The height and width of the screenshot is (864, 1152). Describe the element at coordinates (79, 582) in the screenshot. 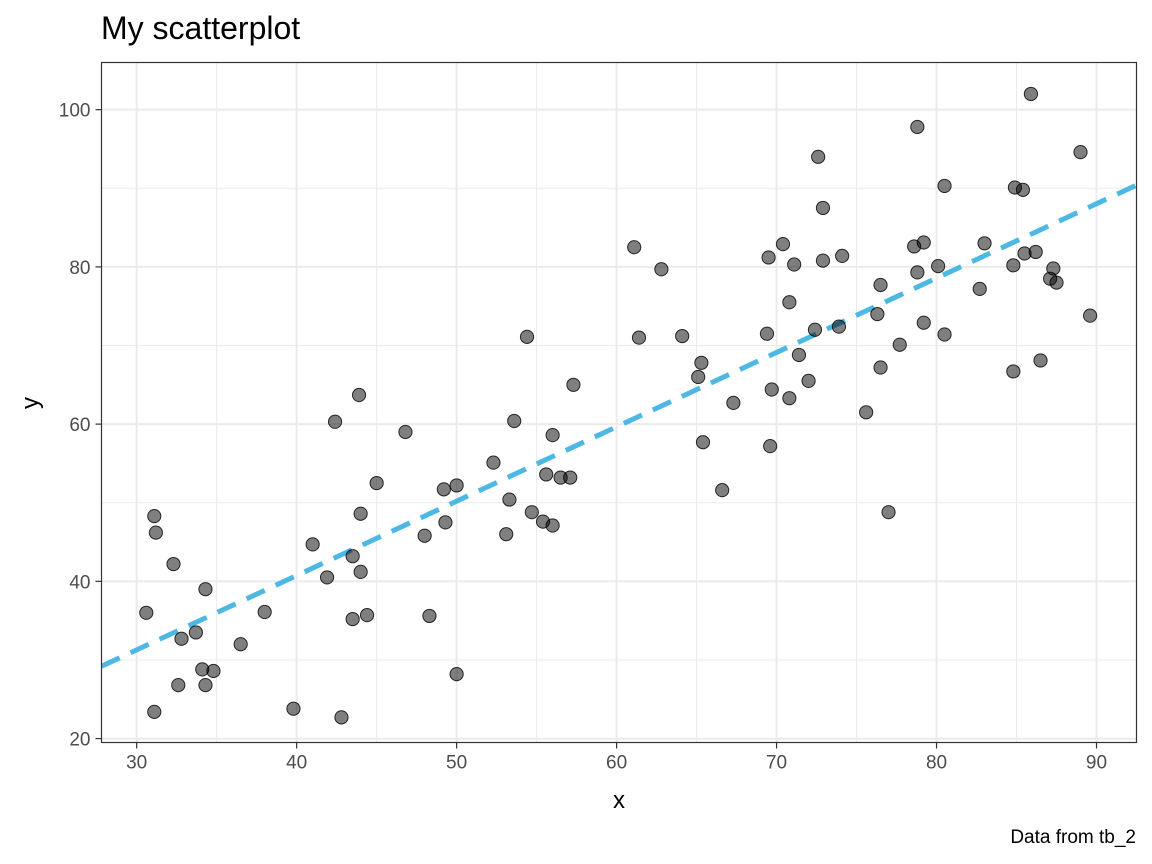

I see `y-tick-label: 40` at that location.